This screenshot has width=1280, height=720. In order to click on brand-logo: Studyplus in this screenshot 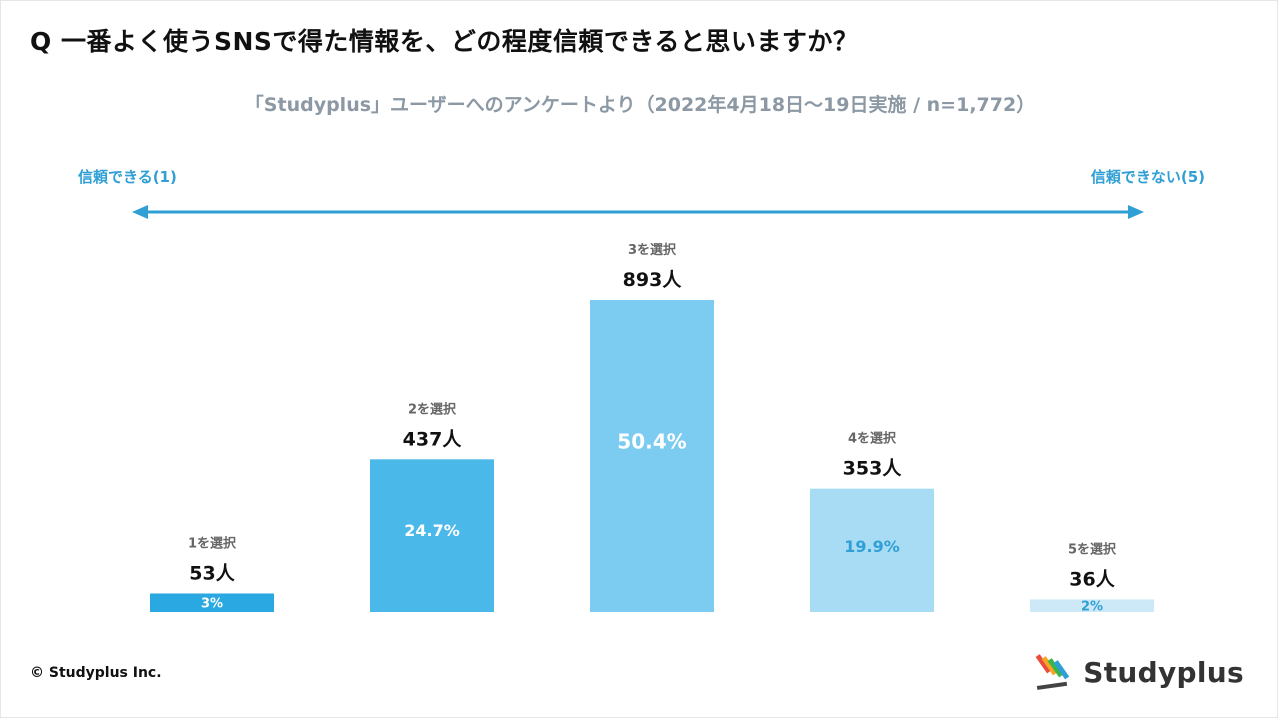, I will do `click(1137, 672)`.